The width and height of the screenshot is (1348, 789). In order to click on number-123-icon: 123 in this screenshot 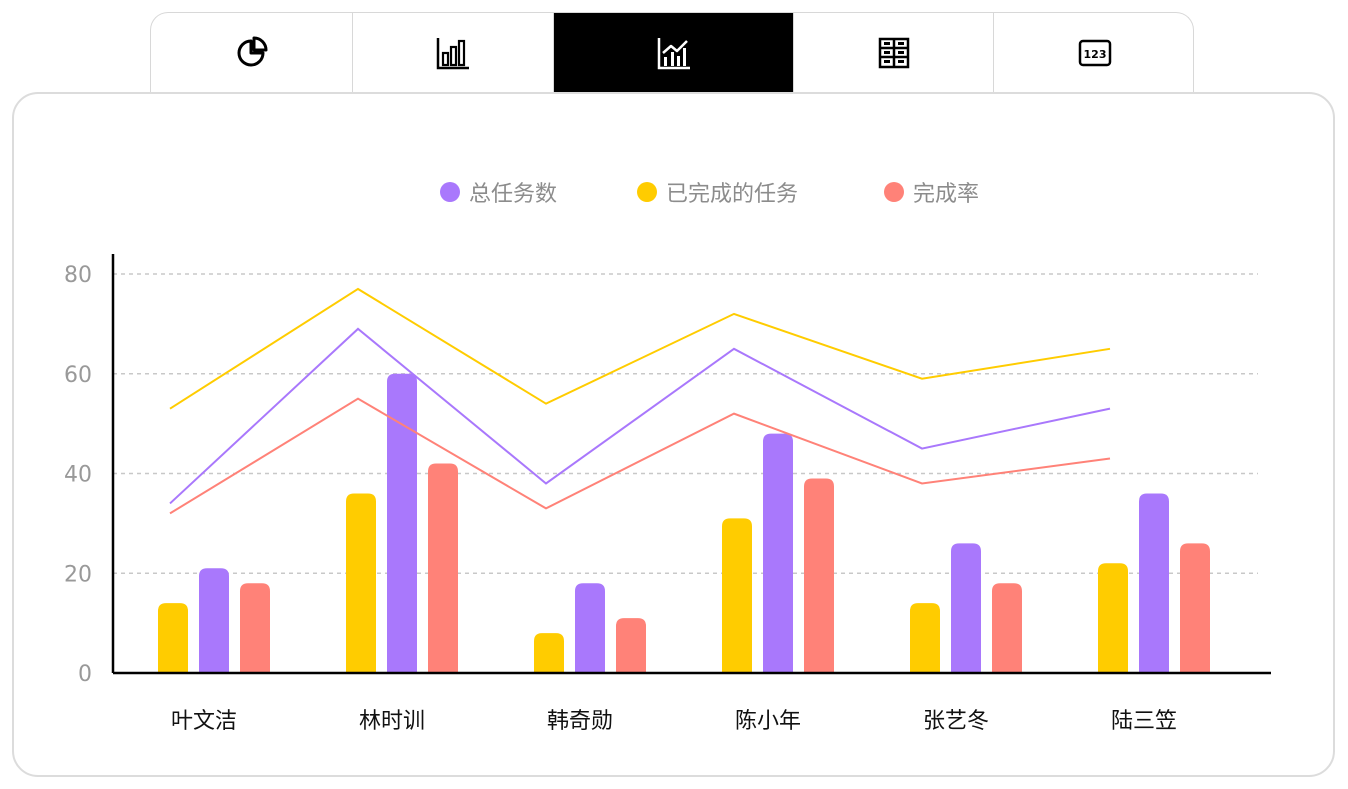, I will do `click(1094, 52)`.